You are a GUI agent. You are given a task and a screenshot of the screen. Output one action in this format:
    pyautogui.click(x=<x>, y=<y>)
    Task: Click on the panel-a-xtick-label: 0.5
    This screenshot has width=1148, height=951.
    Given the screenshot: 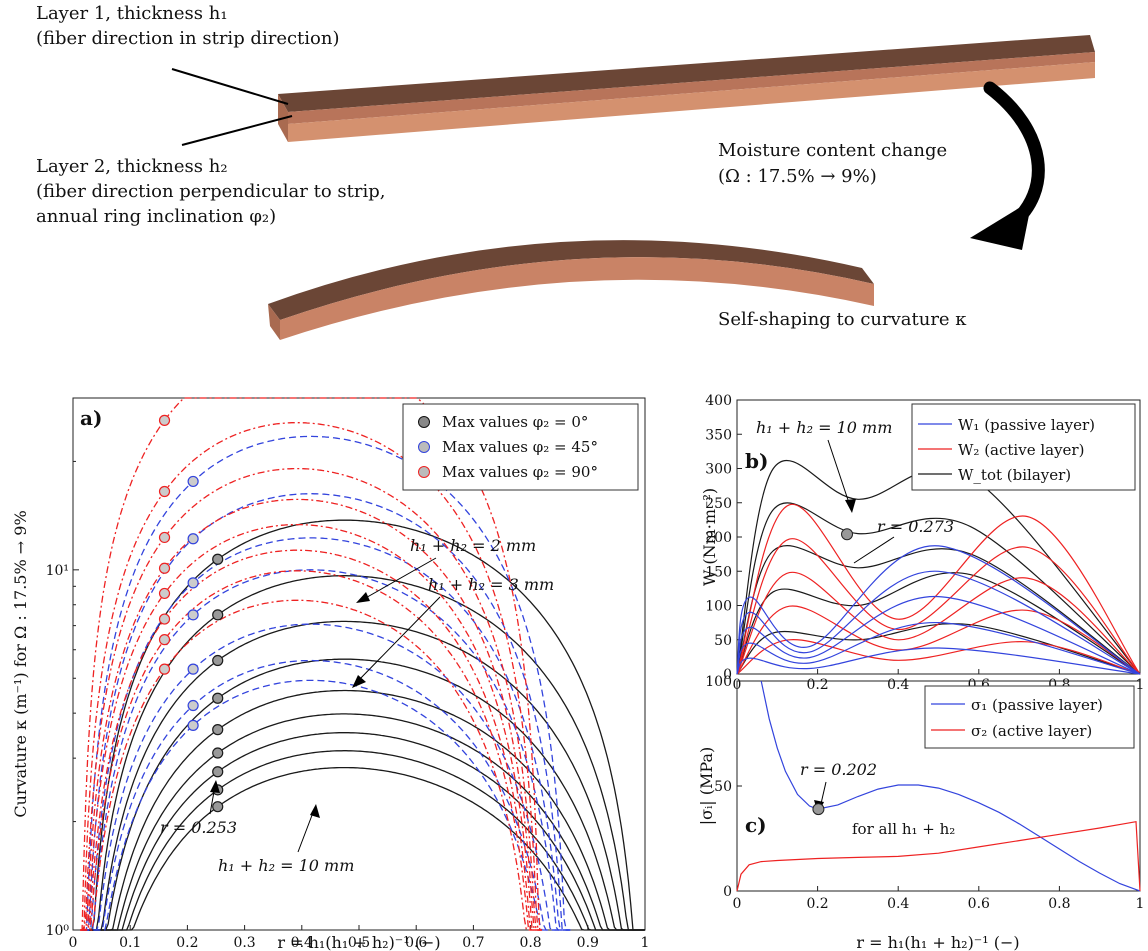 What is the action you would take?
    pyautogui.click(x=359, y=943)
    